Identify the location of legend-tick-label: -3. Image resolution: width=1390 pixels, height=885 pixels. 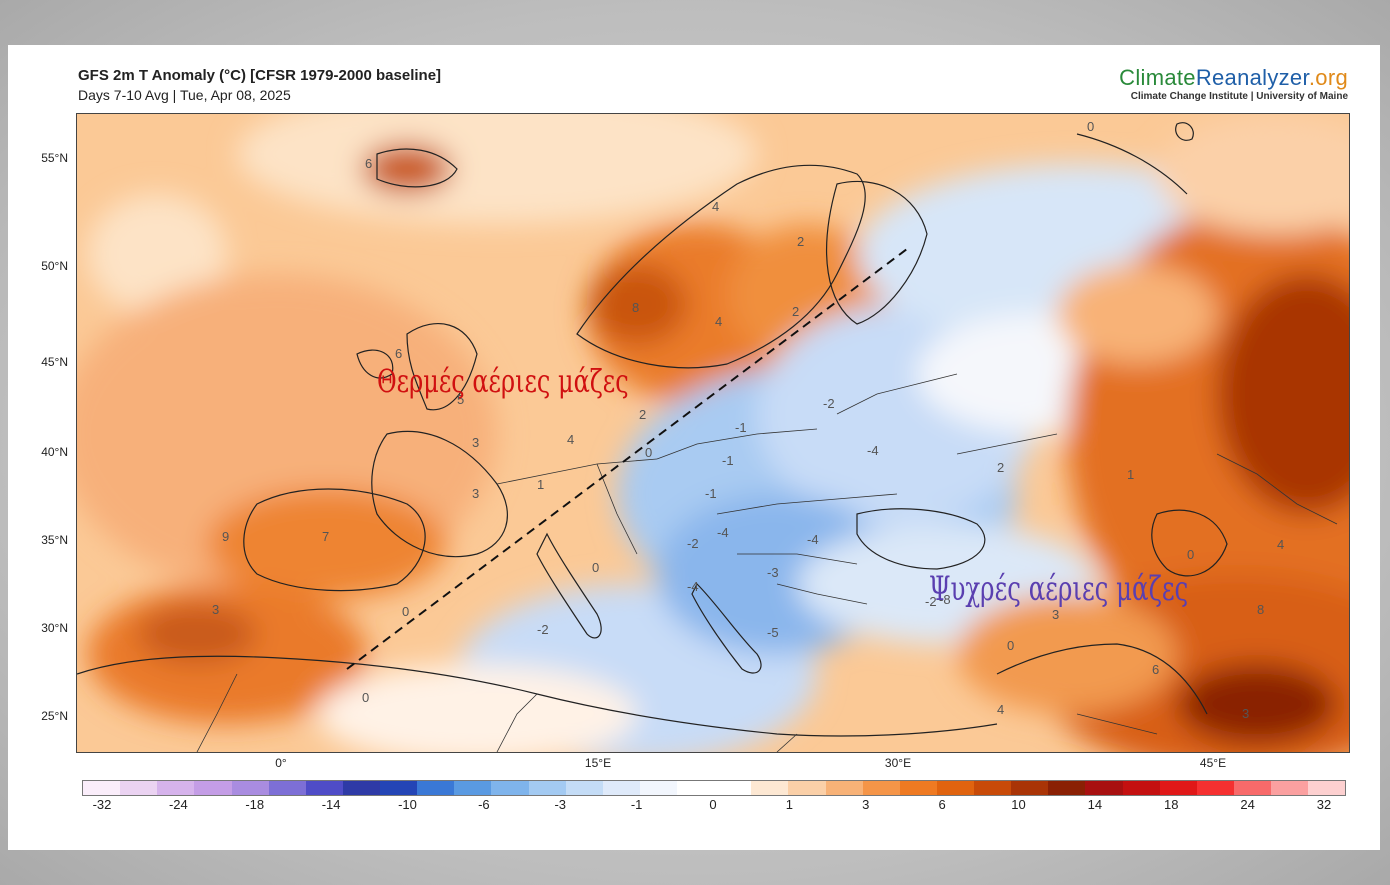
(560, 804).